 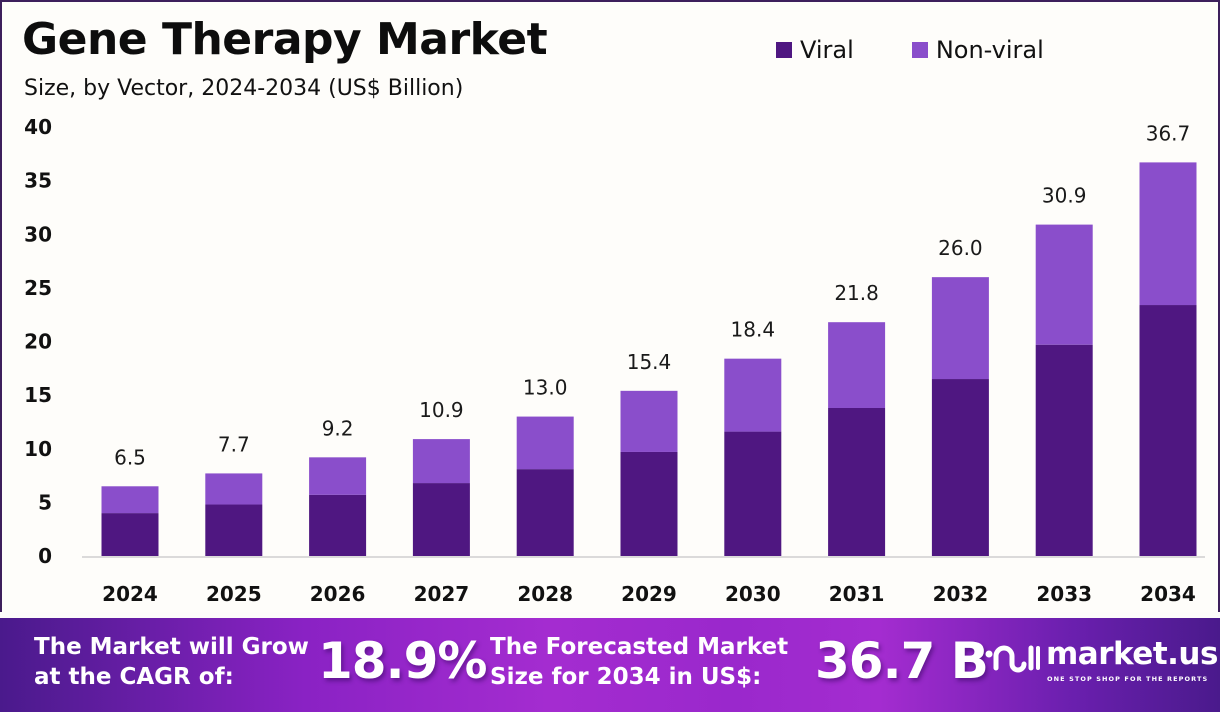 What do you see at coordinates (45, 556) in the screenshot?
I see `y-tick-label: 0` at bounding box center [45, 556].